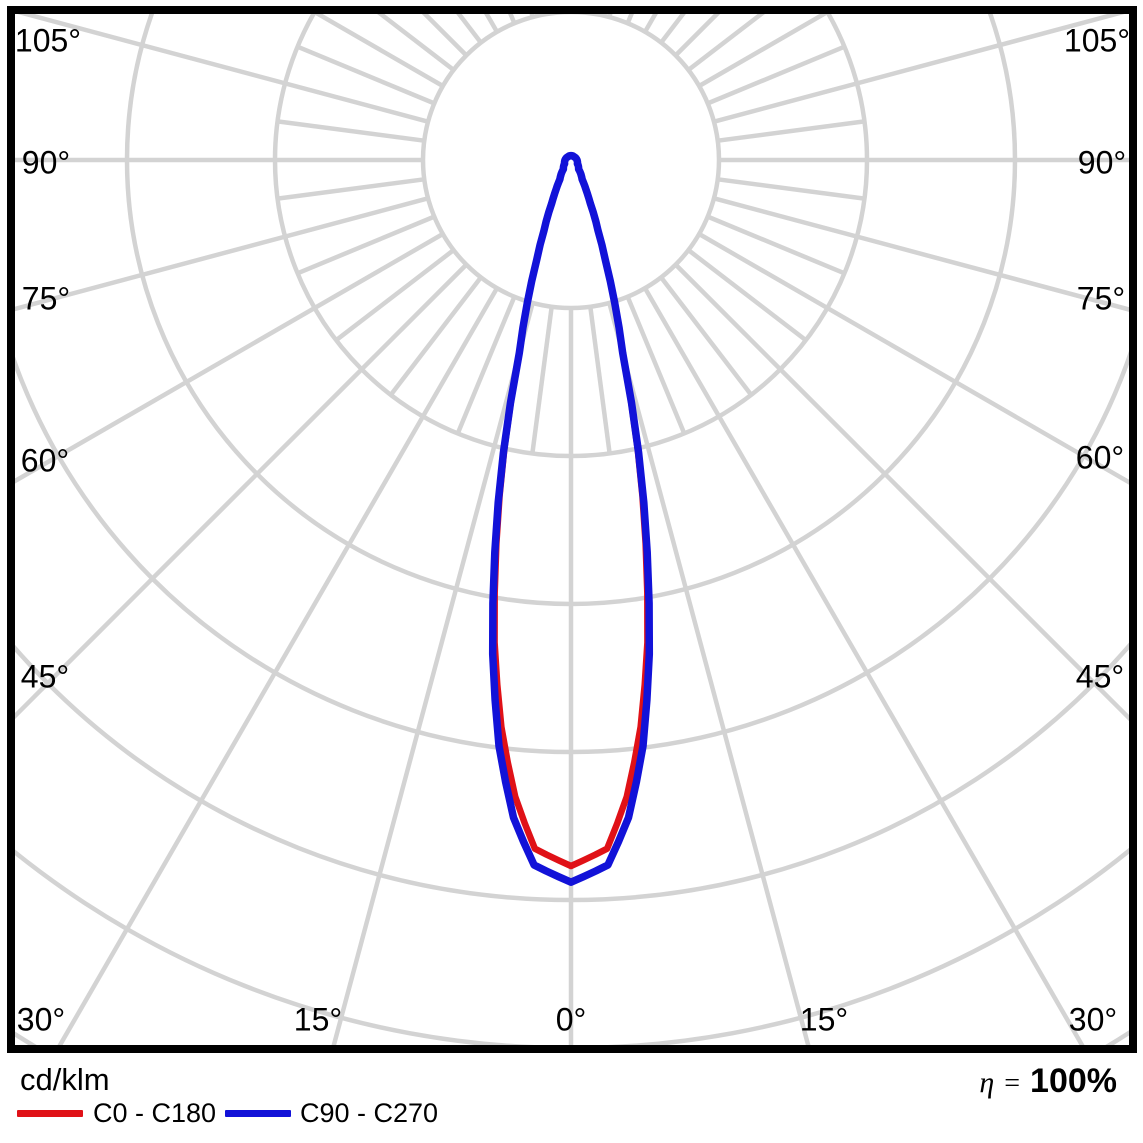 The image size is (1143, 1143). I want to click on legend-swatch-red, so click(50, 1113).